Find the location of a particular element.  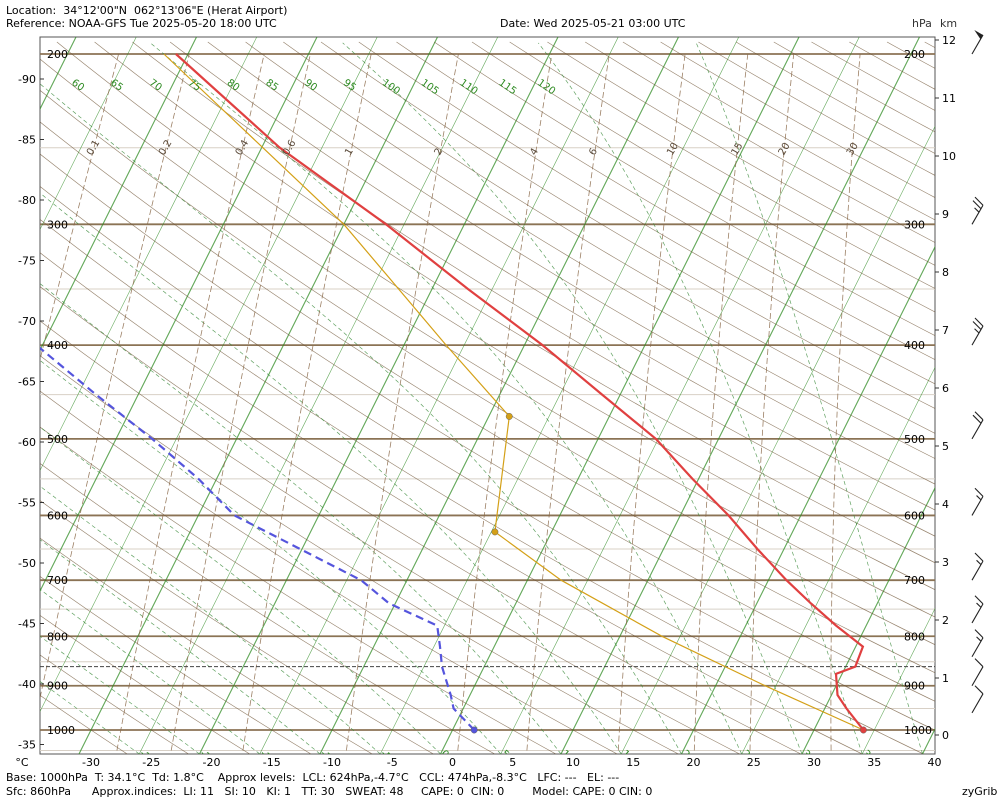

moist-adiabat-label: 20 is located at coordinates (687, 756).